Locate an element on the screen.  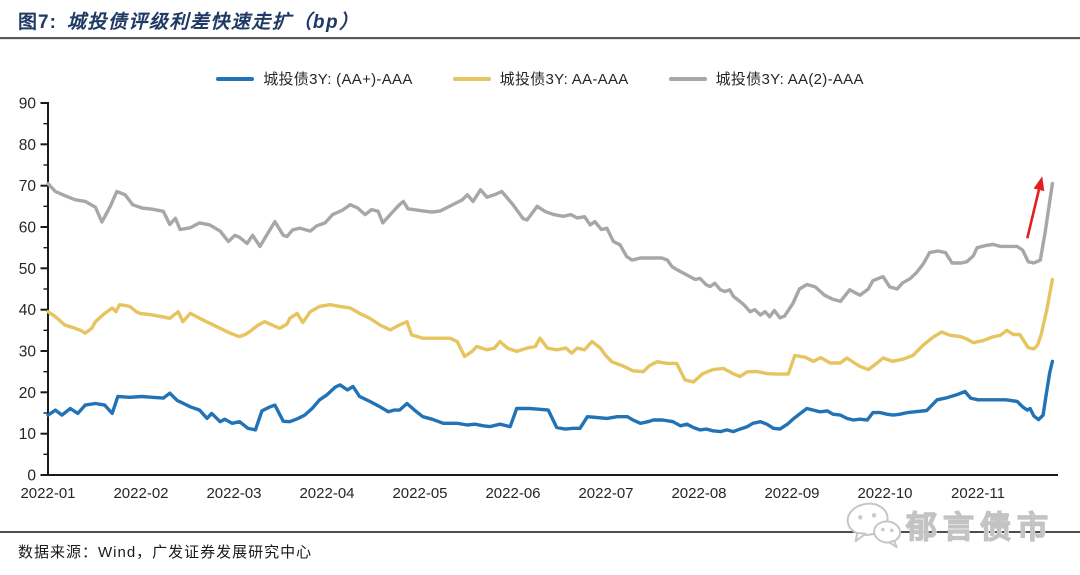
x-tick-label: 2022-01 is located at coordinates (47, 493).